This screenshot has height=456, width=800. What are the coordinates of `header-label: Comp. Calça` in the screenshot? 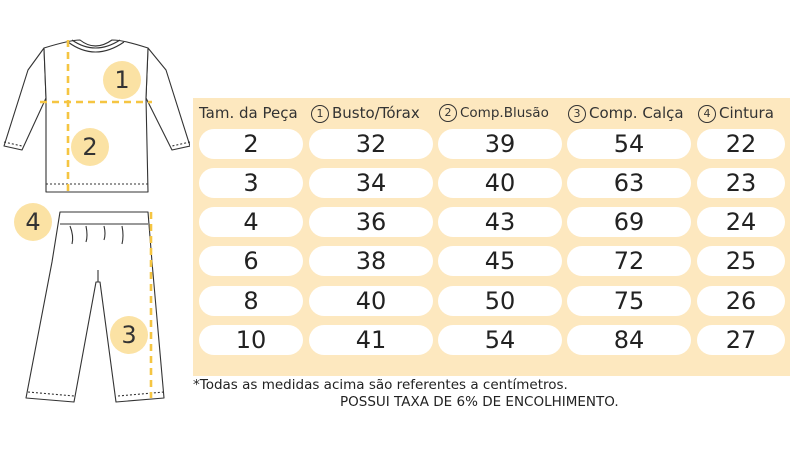 It's located at (636, 113).